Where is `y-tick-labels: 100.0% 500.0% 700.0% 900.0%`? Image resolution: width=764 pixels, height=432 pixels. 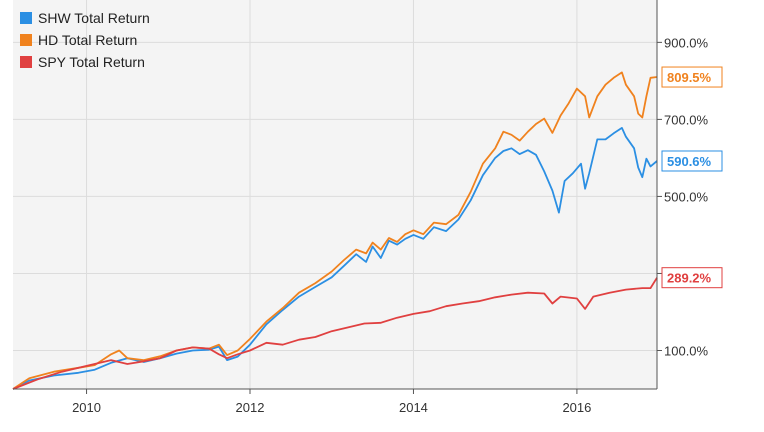
y-tick-labels: 100.0% 500.0% 700.0% 900.0% is located at coordinates (683, 196).